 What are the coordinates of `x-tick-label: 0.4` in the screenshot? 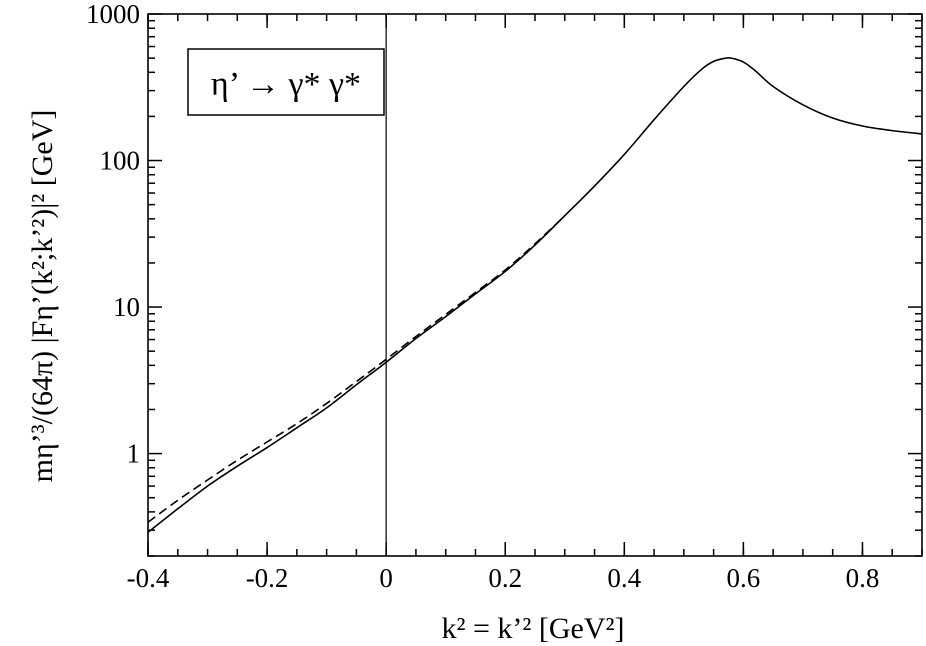 It's located at (624, 578).